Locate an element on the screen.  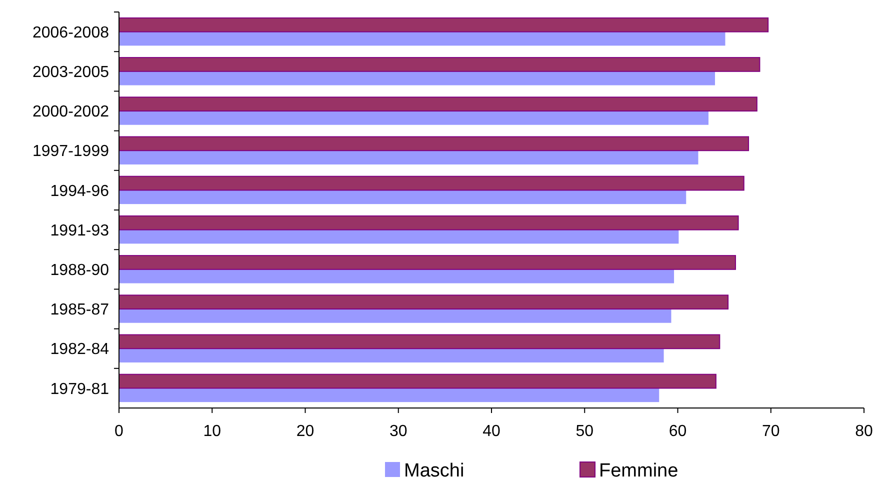
y-tick-label: 1994-96 is located at coordinates (80, 191).